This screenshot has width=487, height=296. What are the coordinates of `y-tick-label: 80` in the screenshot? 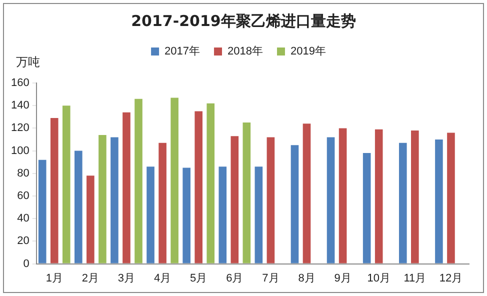 It's located at (23, 173).